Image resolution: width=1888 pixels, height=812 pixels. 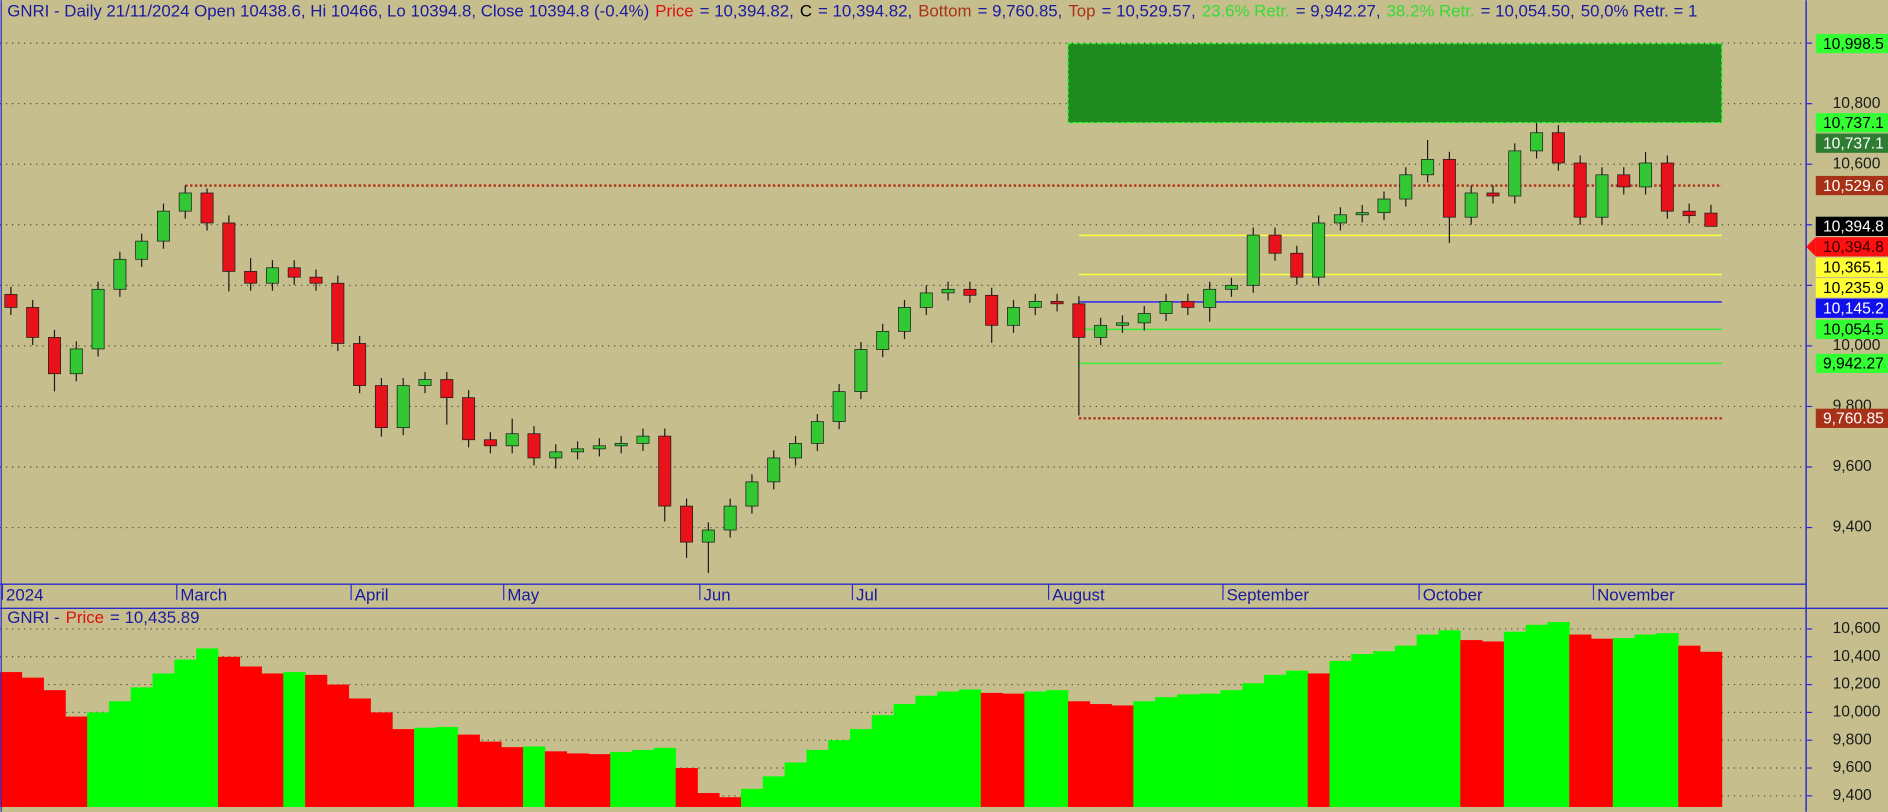 What do you see at coordinates (33, 618) in the screenshot?
I see `title-part: GNRI -` at bounding box center [33, 618].